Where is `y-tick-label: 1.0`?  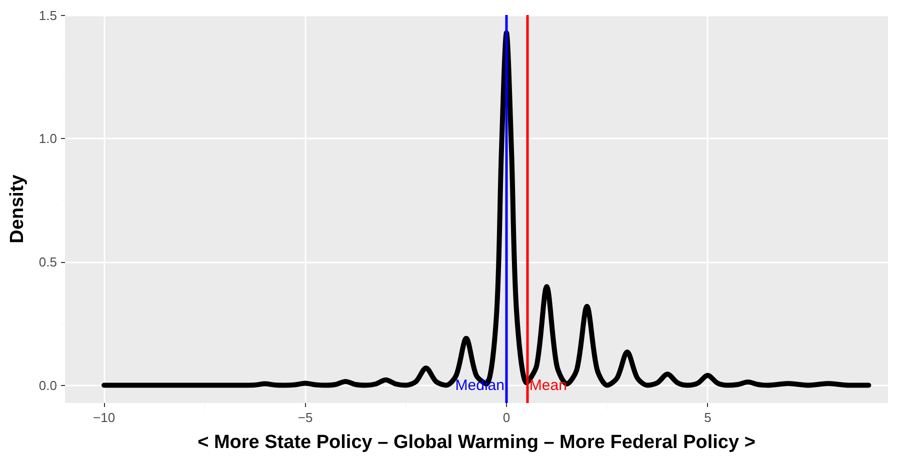
y-tick-label: 1.0 is located at coordinates (47, 138).